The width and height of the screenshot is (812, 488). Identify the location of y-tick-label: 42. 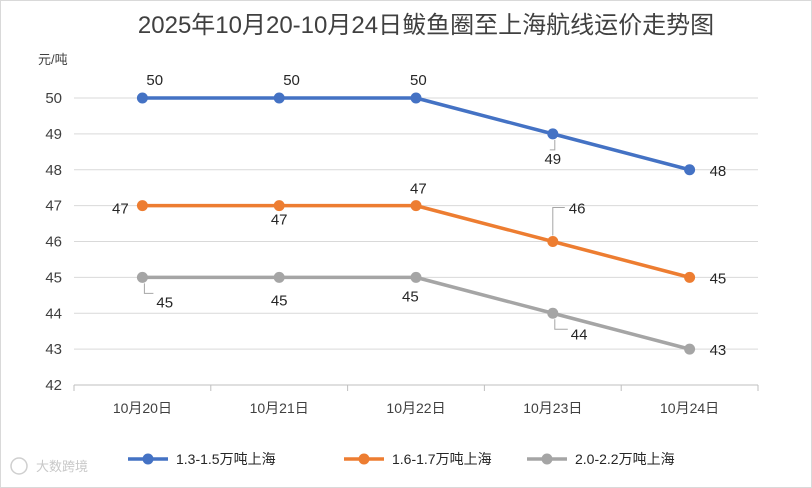
(53, 385).